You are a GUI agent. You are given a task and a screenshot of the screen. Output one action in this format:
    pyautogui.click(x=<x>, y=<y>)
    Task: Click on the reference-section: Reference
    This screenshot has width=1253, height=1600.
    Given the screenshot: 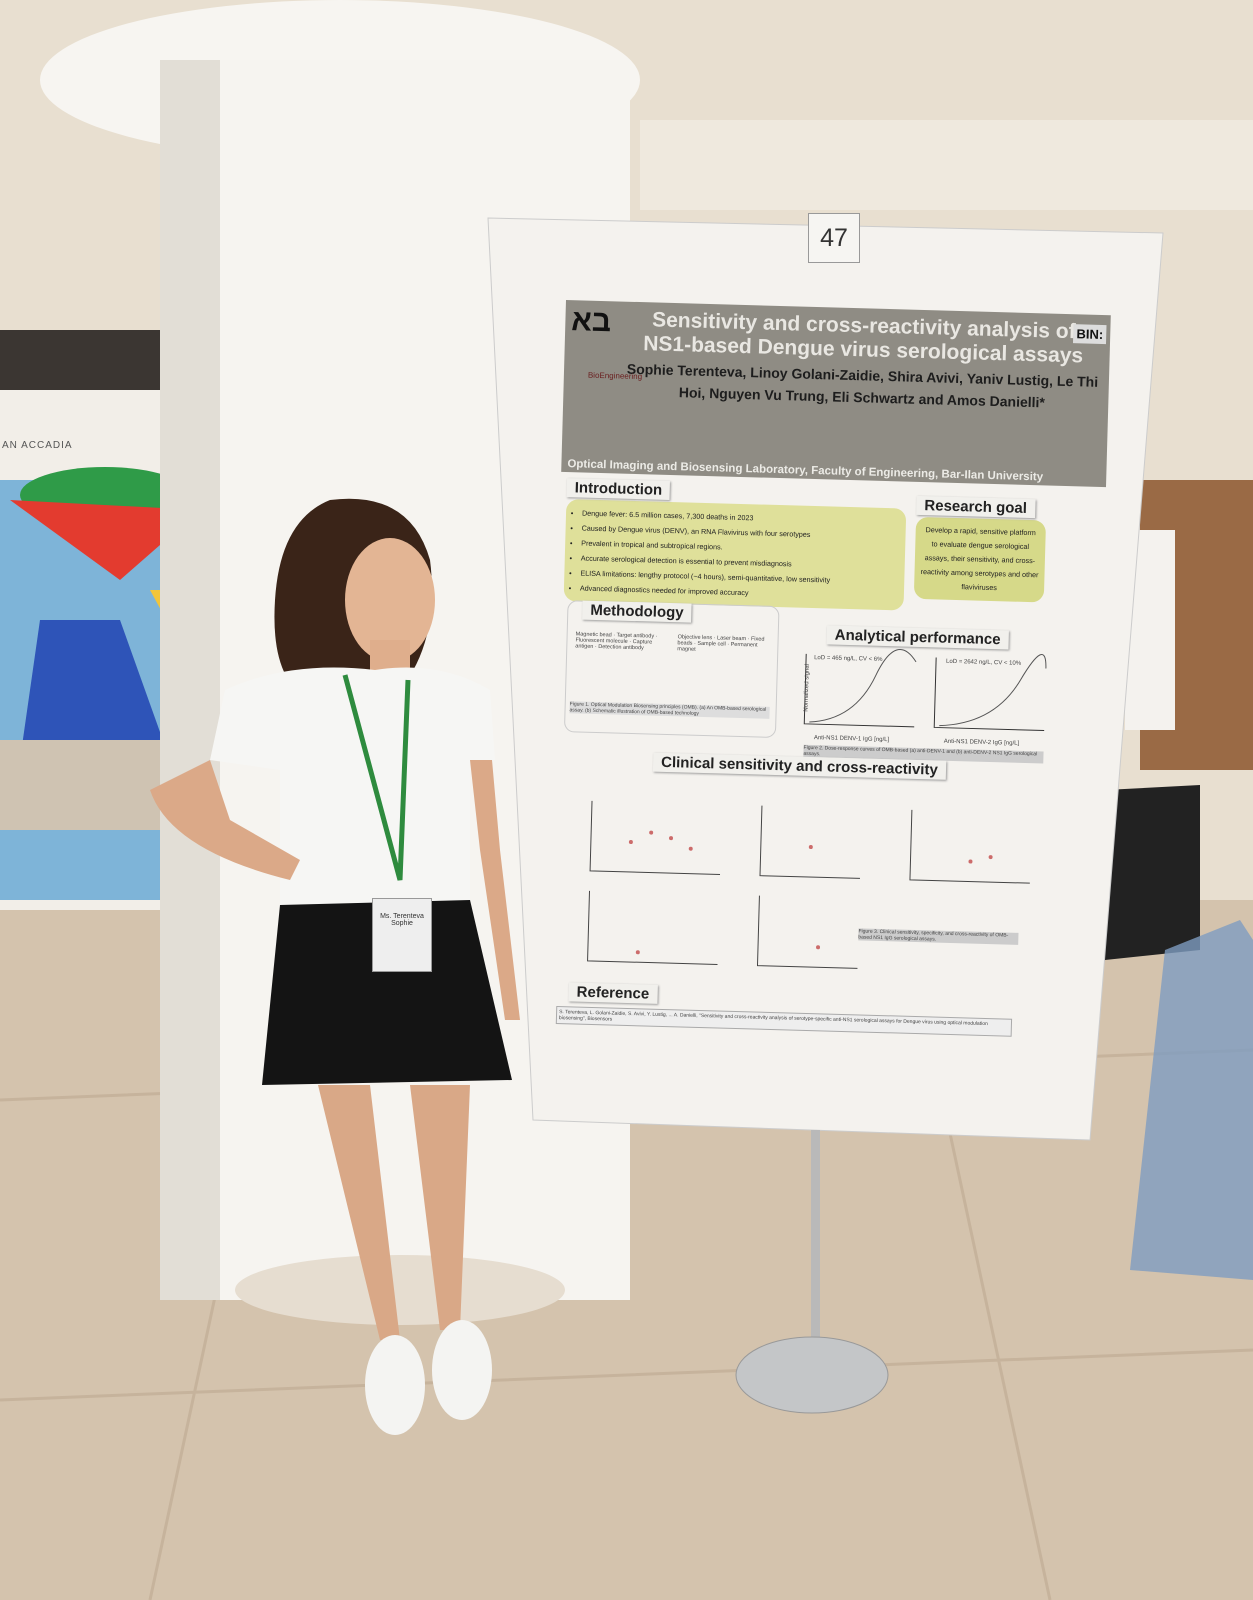 What is the action you would take?
    pyautogui.click(x=613, y=993)
    